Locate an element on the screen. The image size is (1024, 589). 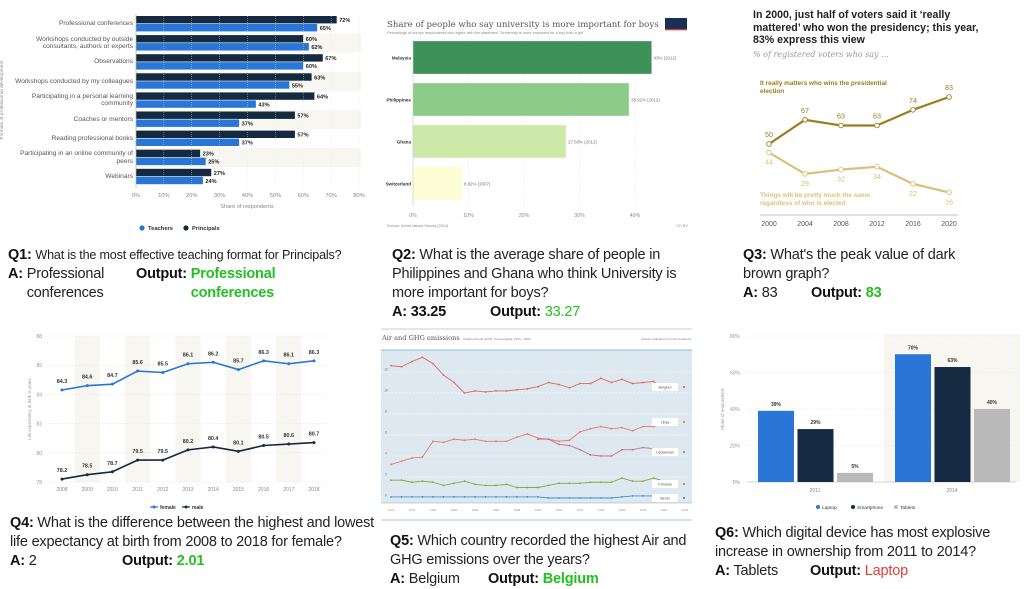
x-tick-label: 2017 is located at coordinates (288, 490).